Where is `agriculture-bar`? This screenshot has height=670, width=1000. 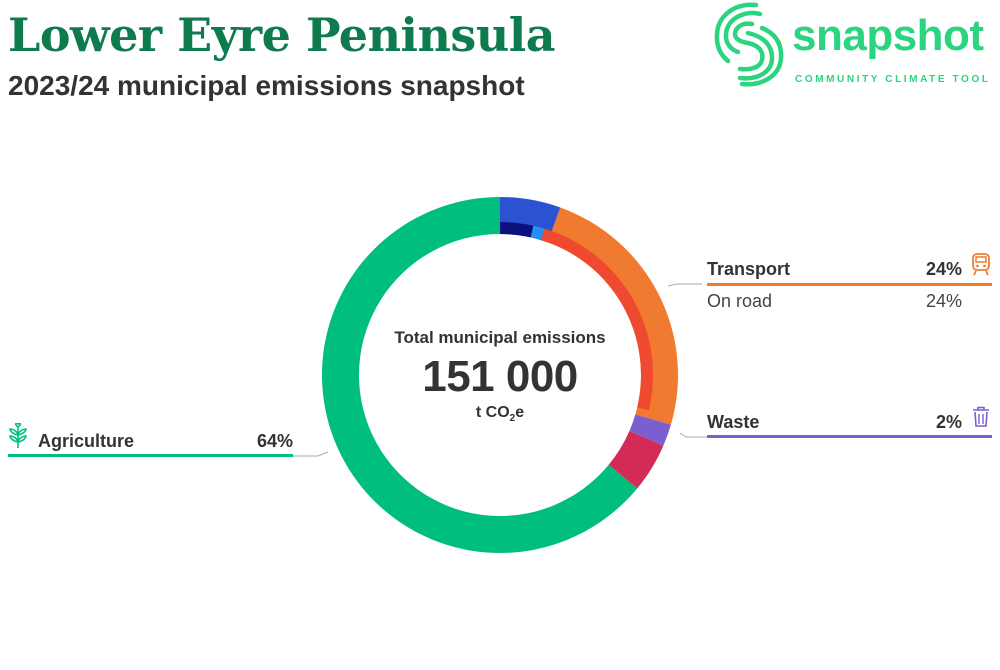
agriculture-bar is located at coordinates (150, 455).